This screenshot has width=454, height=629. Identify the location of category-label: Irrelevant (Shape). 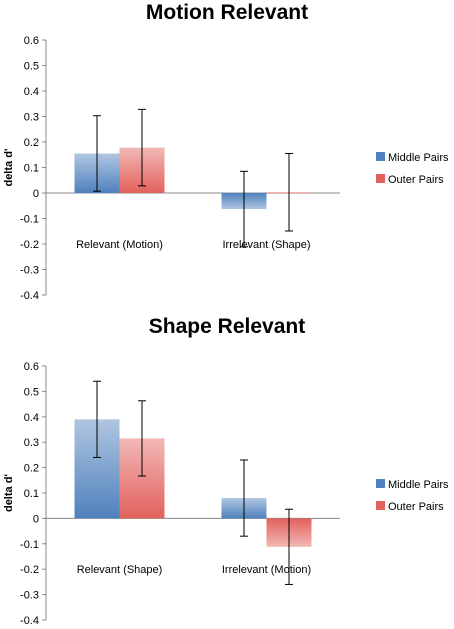
(266, 245).